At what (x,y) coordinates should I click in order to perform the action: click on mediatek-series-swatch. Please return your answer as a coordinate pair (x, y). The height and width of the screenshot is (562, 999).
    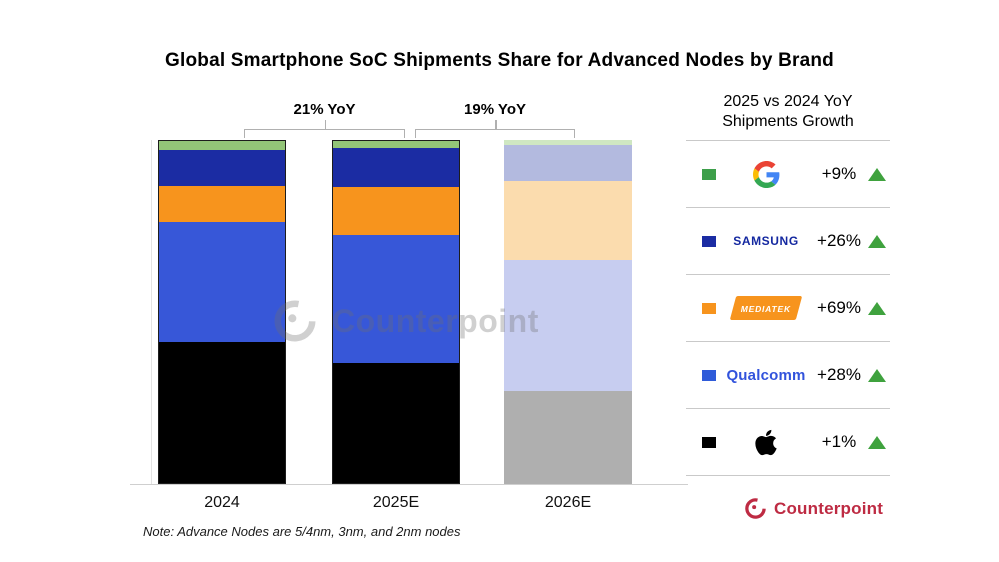
    Looking at the image, I should click on (709, 308).